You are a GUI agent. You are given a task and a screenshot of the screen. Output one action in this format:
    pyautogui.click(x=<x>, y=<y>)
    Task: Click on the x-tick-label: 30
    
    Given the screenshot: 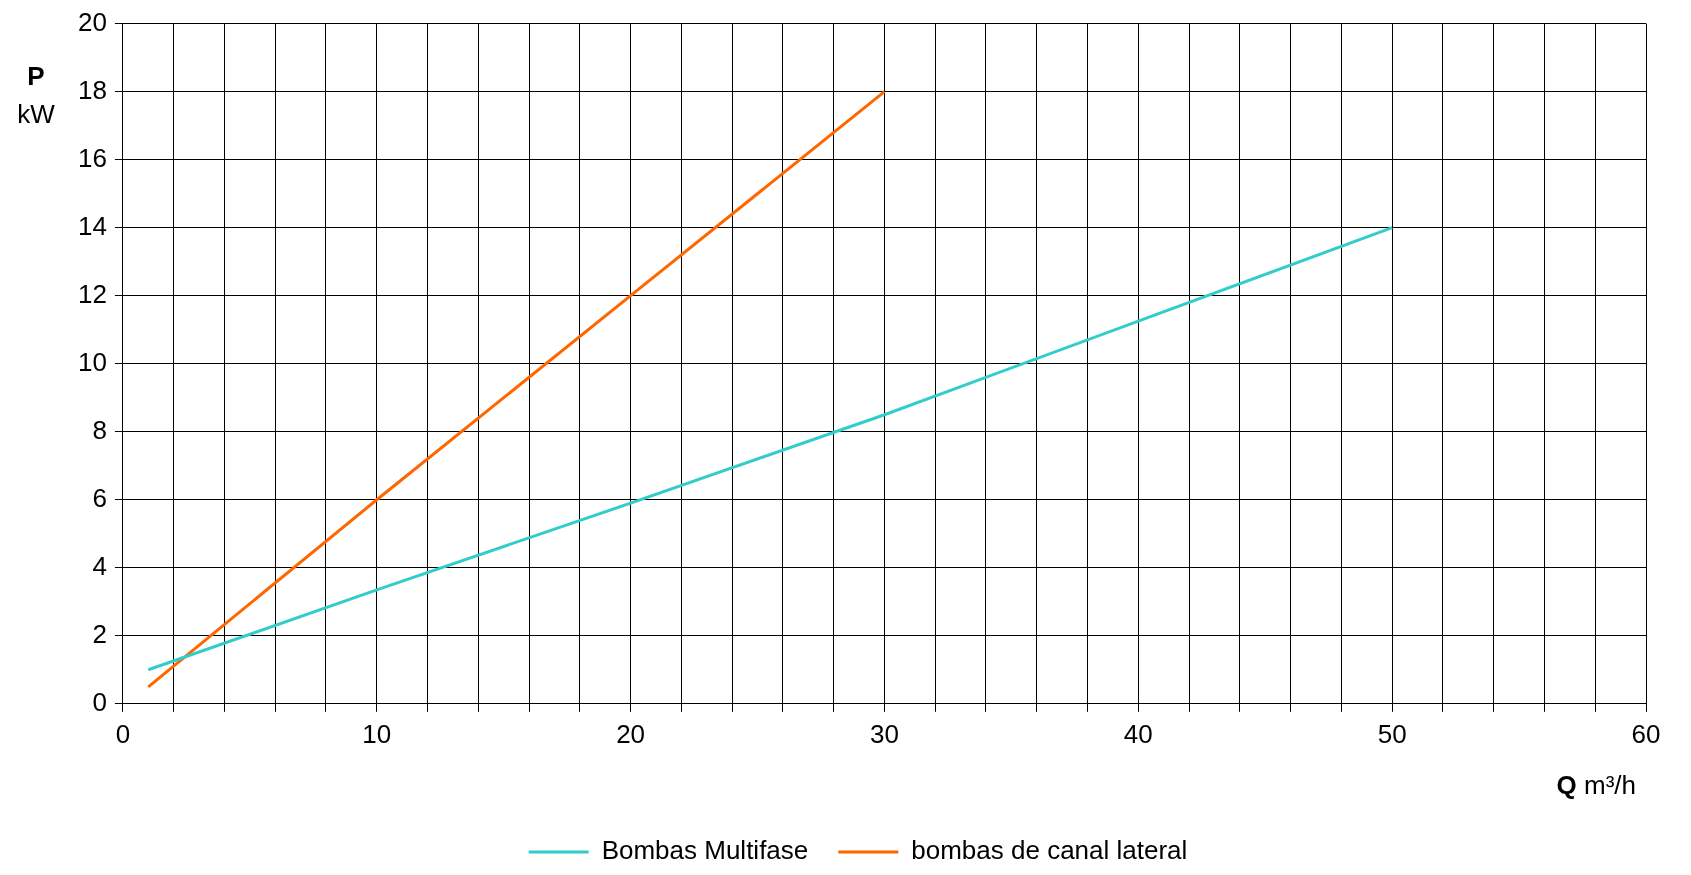 What is the action you would take?
    pyautogui.click(x=884, y=733)
    